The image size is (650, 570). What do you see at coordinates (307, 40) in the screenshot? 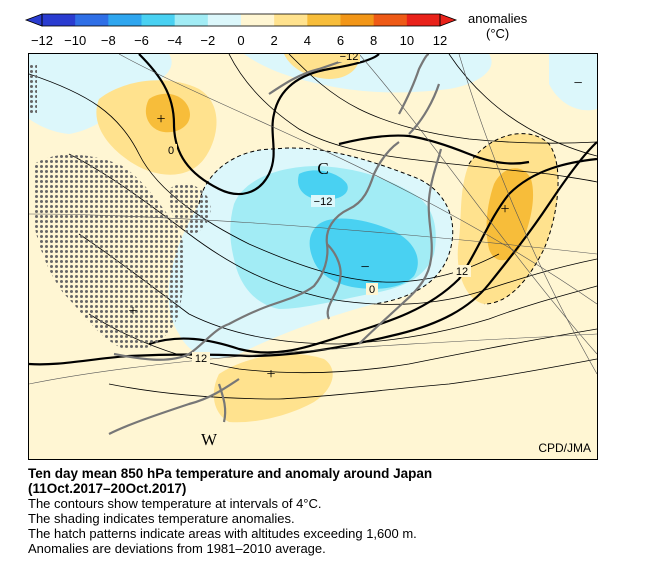
I see `colorbar-tick-label: 4` at bounding box center [307, 40].